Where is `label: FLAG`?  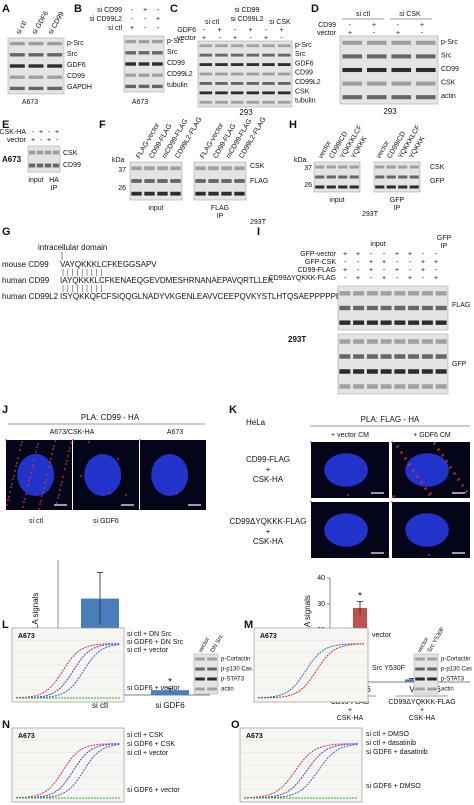 label: FLAG is located at coordinates (461, 305).